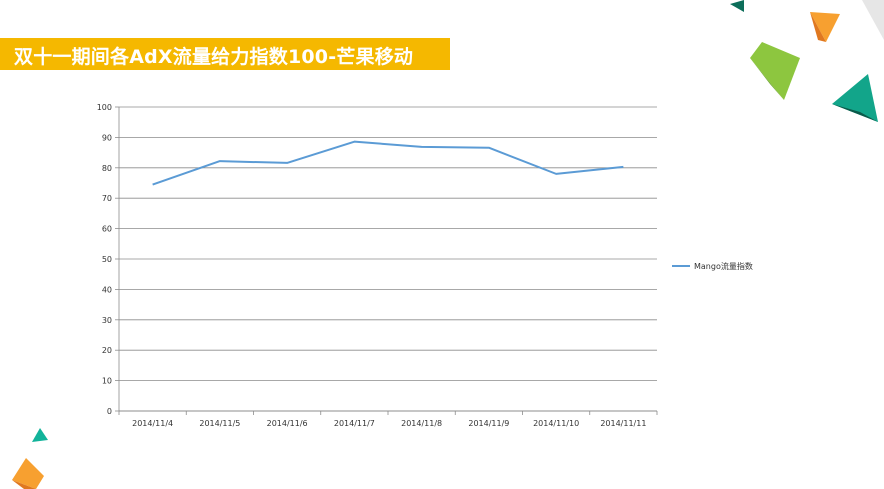 This screenshot has height=489, width=884. What do you see at coordinates (152, 423) in the screenshot?
I see `x-tick-label: 2014/11/4` at bounding box center [152, 423].